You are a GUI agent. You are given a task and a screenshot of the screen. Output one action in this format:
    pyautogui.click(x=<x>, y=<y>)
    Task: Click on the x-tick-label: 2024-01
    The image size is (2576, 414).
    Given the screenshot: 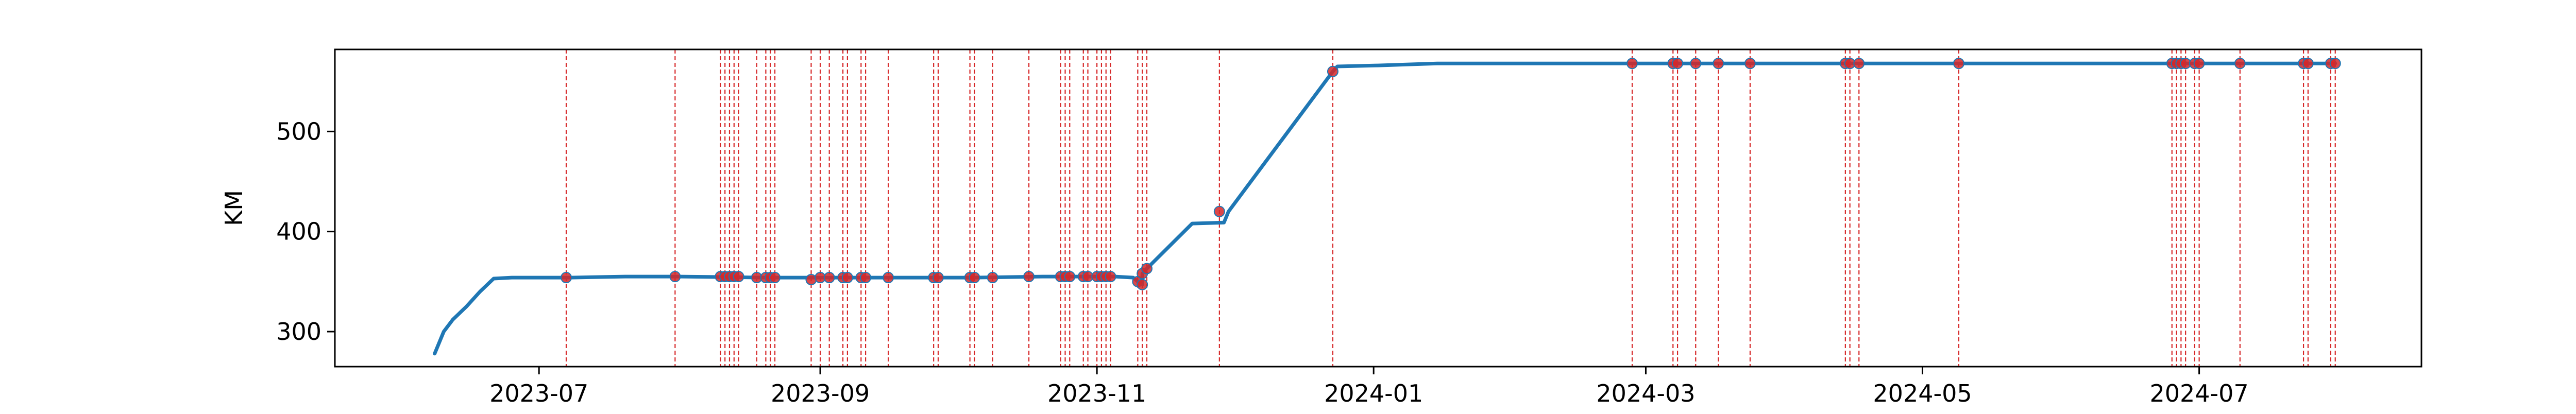 What is the action you would take?
    pyautogui.click(x=1373, y=393)
    